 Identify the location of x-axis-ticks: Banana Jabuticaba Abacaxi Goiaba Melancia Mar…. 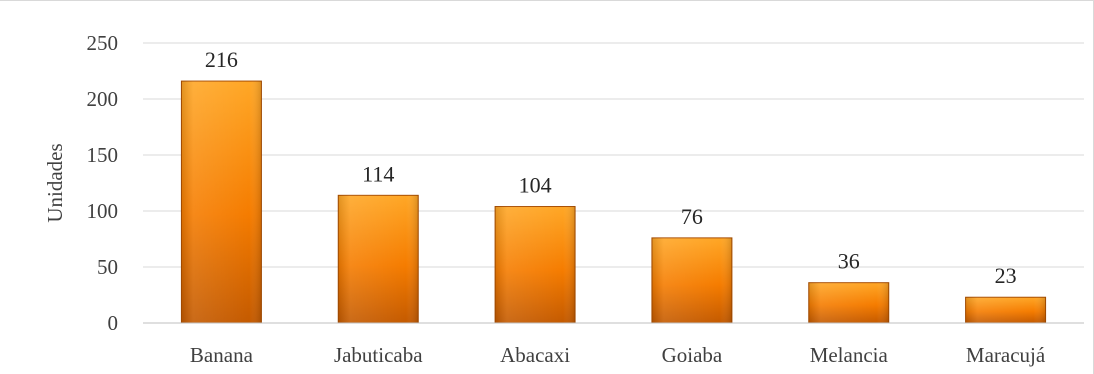
(618, 355).